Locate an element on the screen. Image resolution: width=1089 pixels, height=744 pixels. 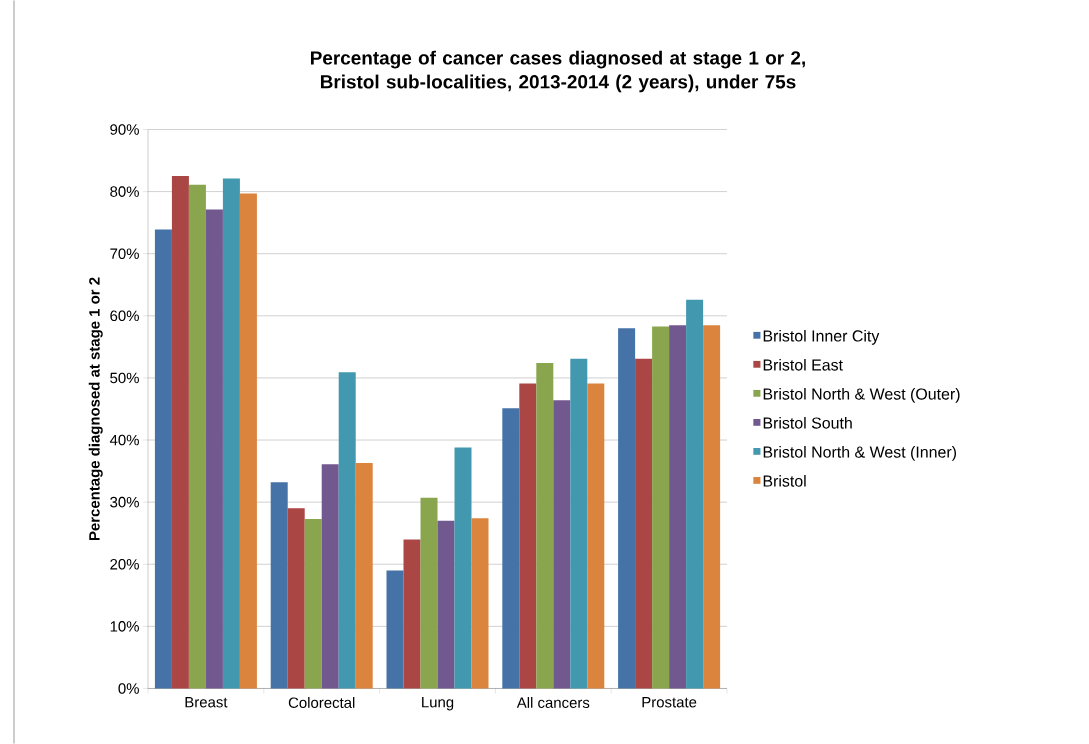
x-tick-label: Prostate is located at coordinates (669, 702).